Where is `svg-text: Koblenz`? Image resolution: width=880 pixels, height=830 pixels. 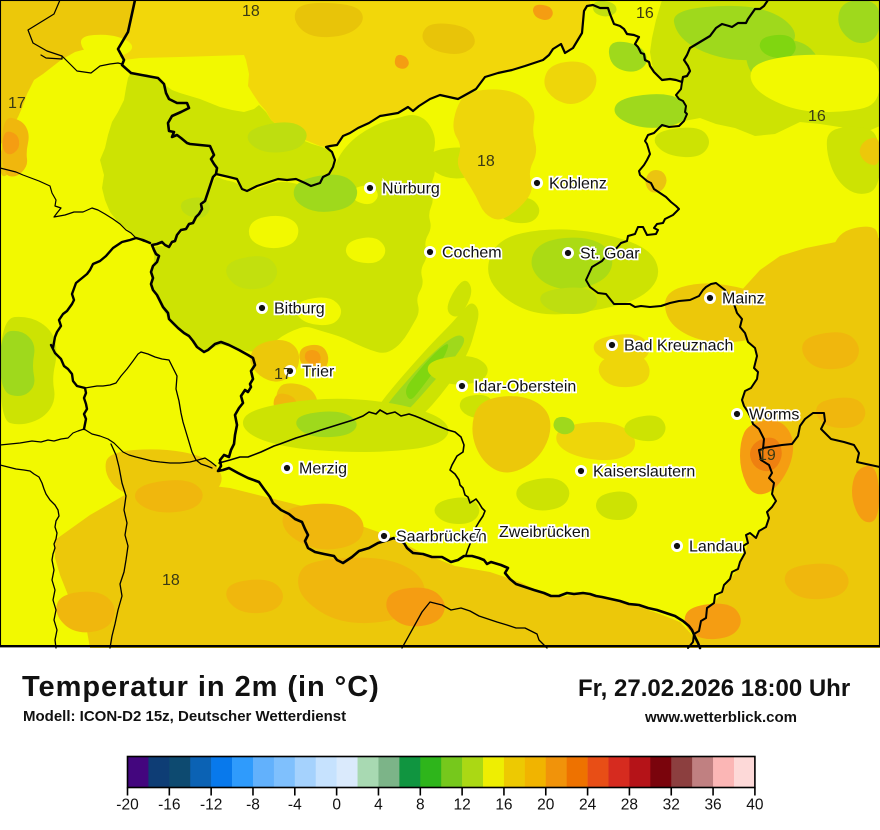 svg-text: Koblenz is located at coordinates (578, 184).